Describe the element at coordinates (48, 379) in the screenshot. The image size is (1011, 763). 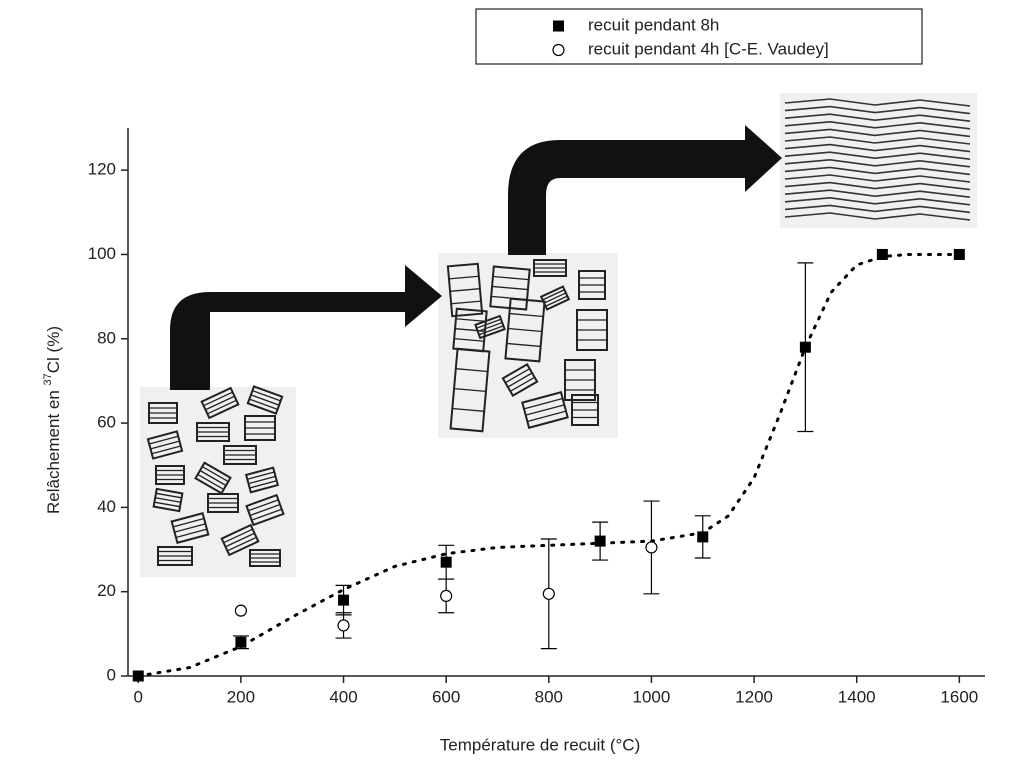
I see `y-label-sup: 37` at that location.